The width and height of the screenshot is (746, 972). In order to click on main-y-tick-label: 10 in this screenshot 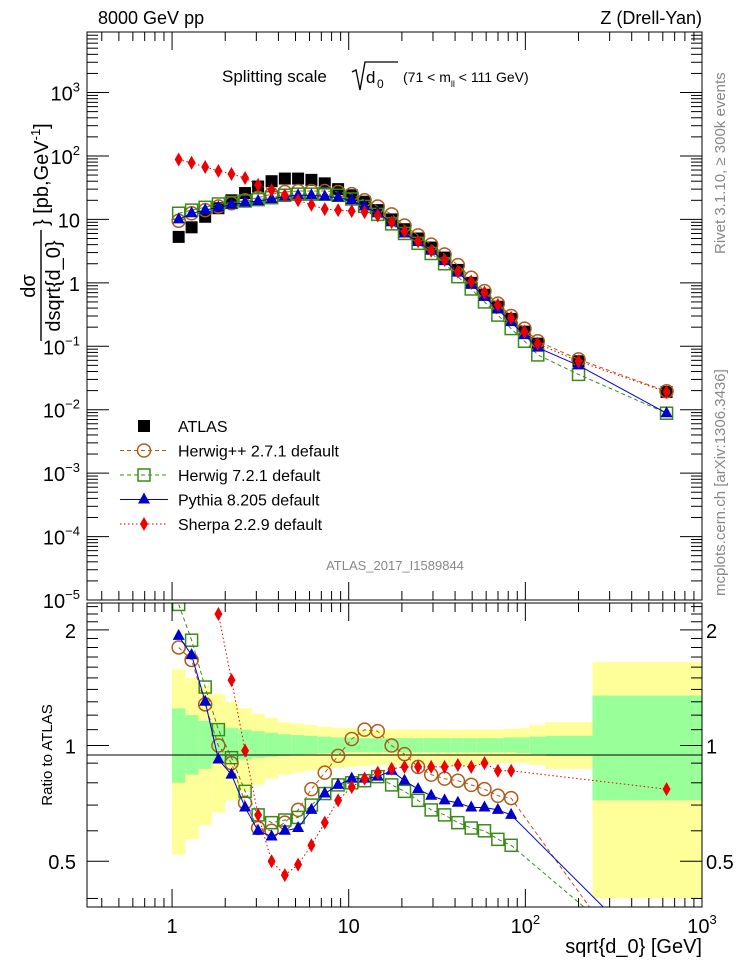, I will do `click(69, 221)`.